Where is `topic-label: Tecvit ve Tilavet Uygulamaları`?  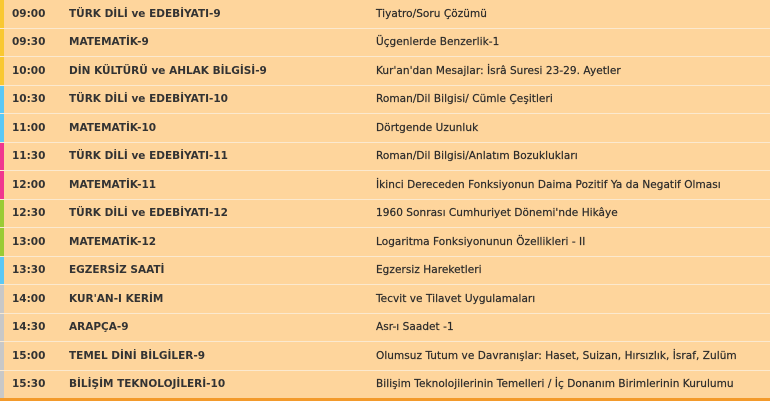
topic-label: Tecvit ve Tilavet Uygulamaları is located at coordinates (456, 298).